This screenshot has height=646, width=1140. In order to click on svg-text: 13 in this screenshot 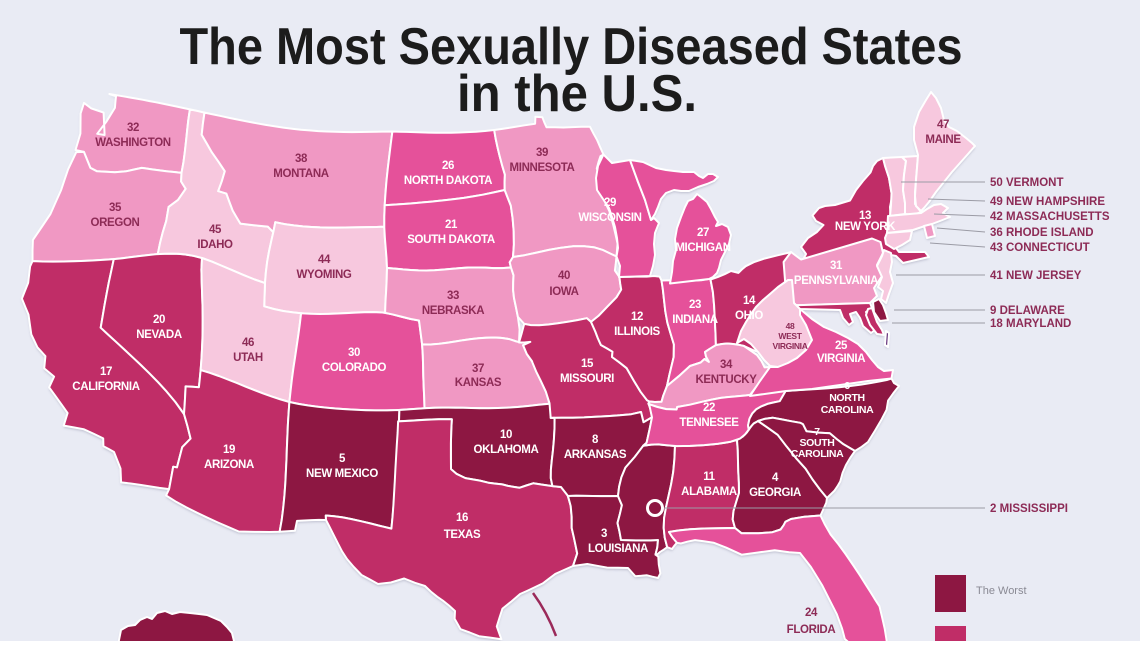, I will do `click(865, 216)`.